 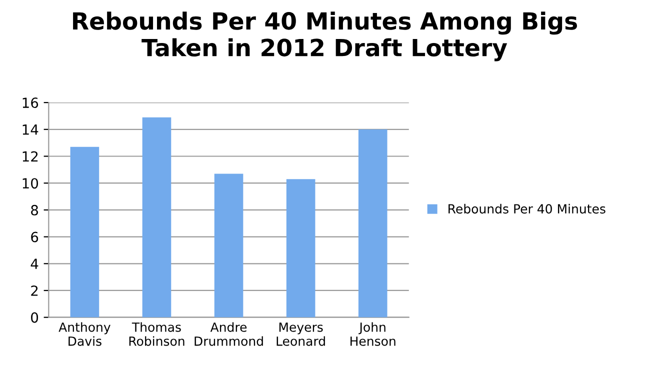 What do you see at coordinates (300, 334) in the screenshot?
I see `x-tick-label: Meyers Leonard` at bounding box center [300, 334].